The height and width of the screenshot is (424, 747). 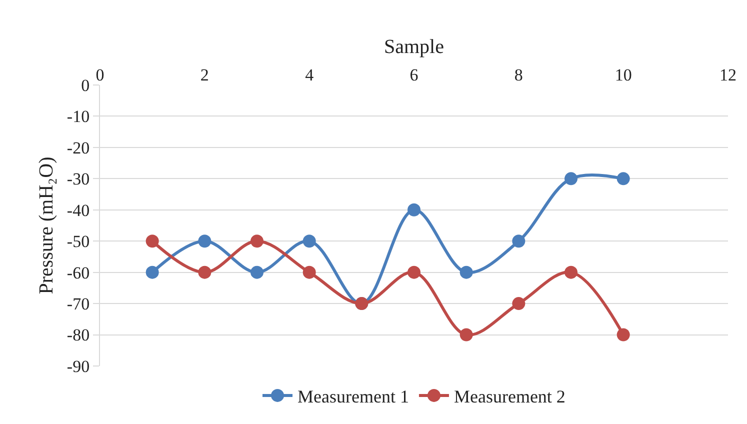 What do you see at coordinates (100, 75) in the screenshot?
I see `x-tick-label: 0` at bounding box center [100, 75].